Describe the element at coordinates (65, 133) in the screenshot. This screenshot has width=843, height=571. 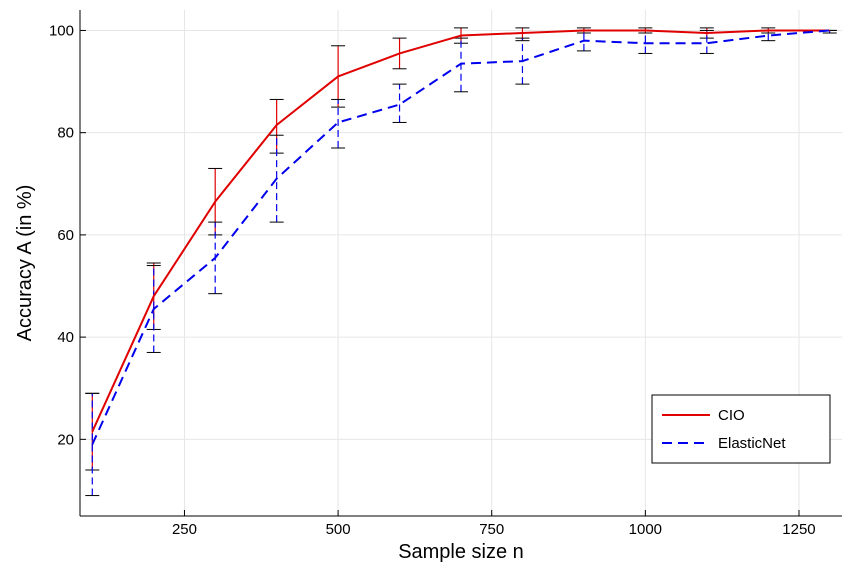
I see `y-tick-label: 80` at that location.